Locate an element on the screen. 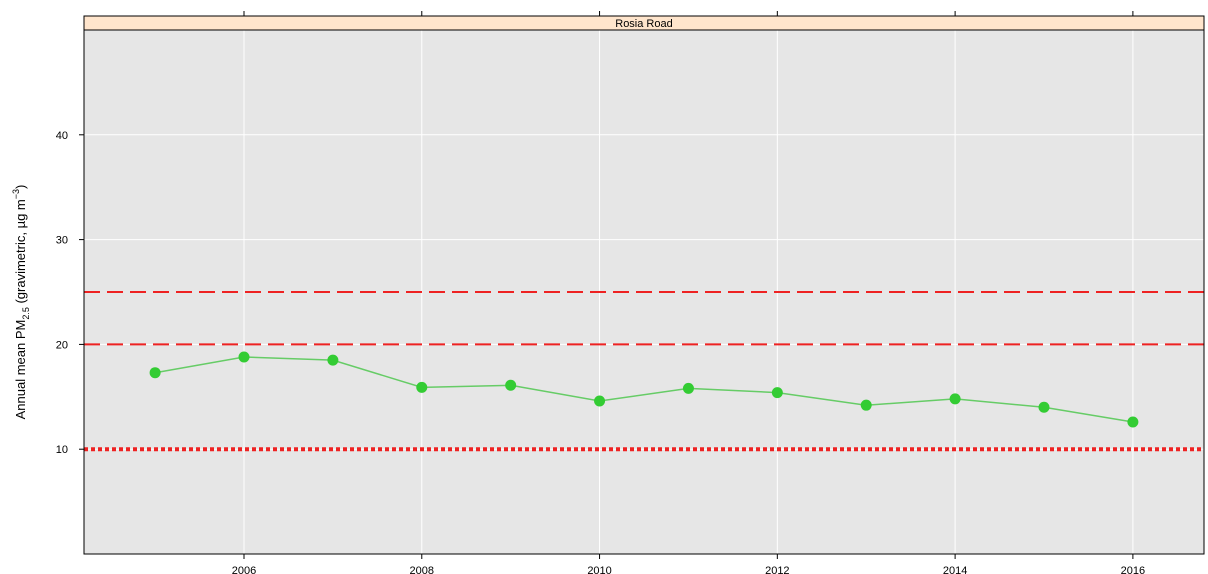 This screenshot has height=574, width=1208. y-axis-label: Annual mean PM2.5 (gravimetric, µg m−3) is located at coordinates (21, 302).